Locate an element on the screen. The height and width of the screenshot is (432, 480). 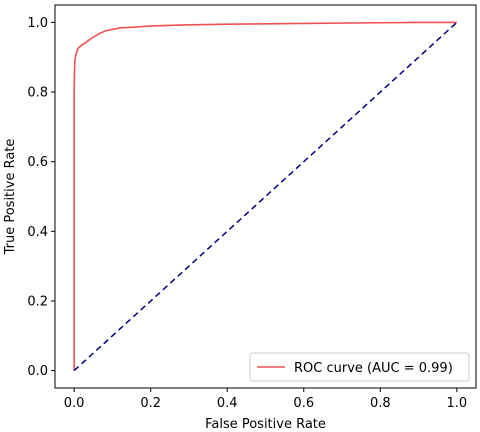
x-axis-label: False Positive Rate is located at coordinates (265, 424).